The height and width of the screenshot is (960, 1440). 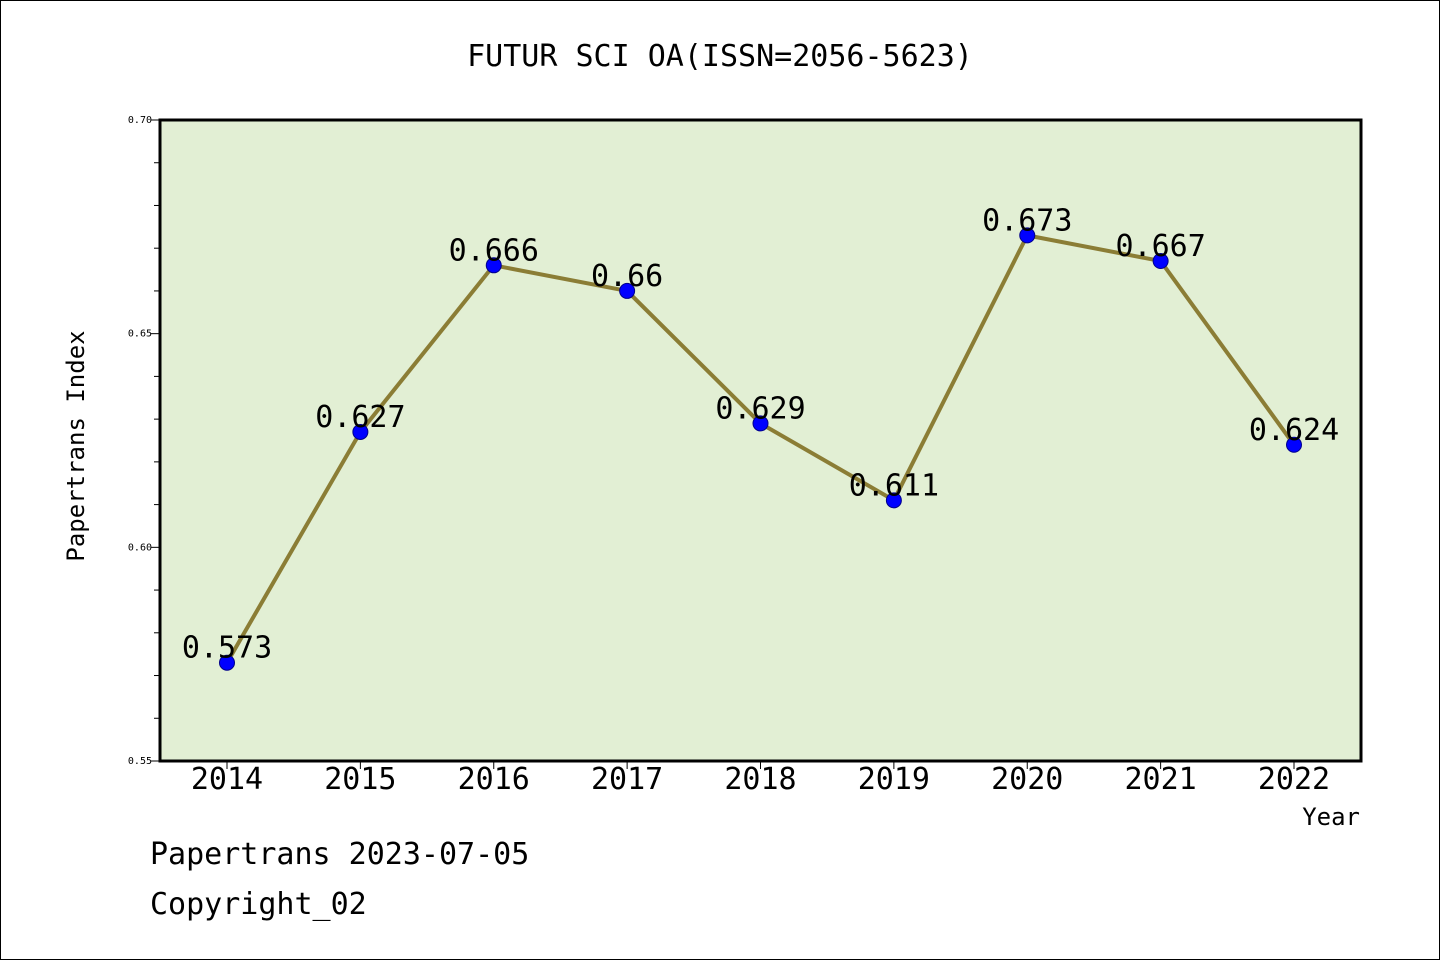 What do you see at coordinates (1160, 246) in the screenshot?
I see `data-label: 0.667` at bounding box center [1160, 246].